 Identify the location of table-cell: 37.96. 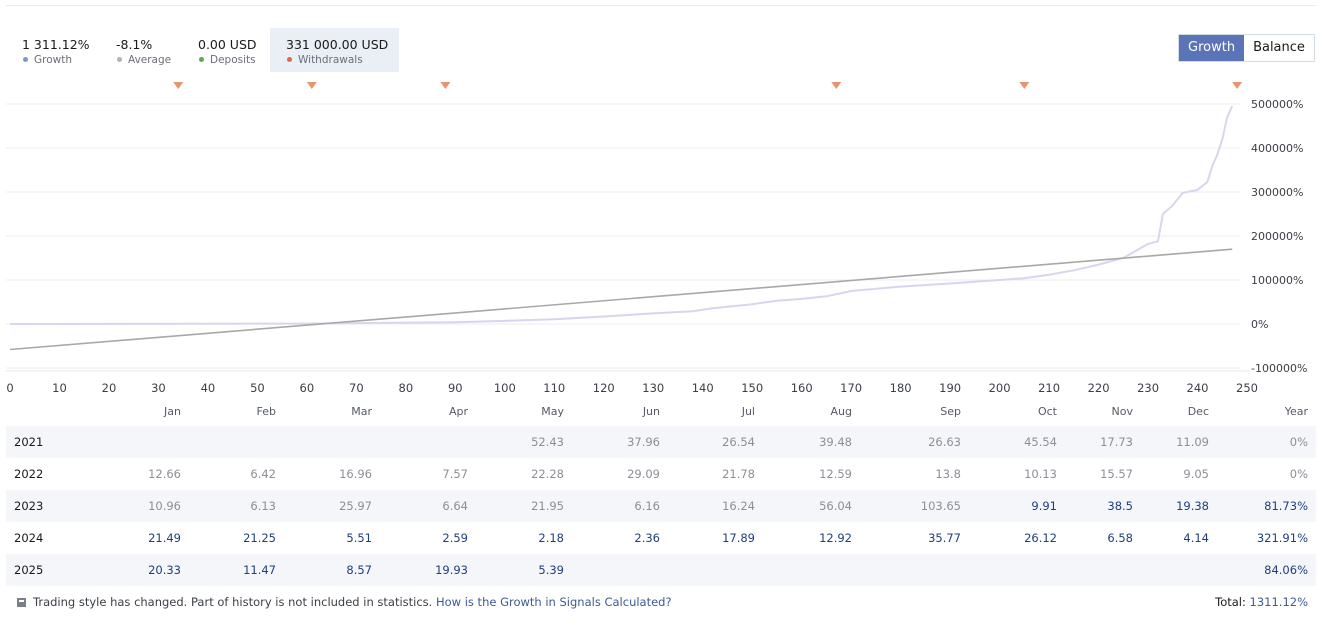
(643, 442).